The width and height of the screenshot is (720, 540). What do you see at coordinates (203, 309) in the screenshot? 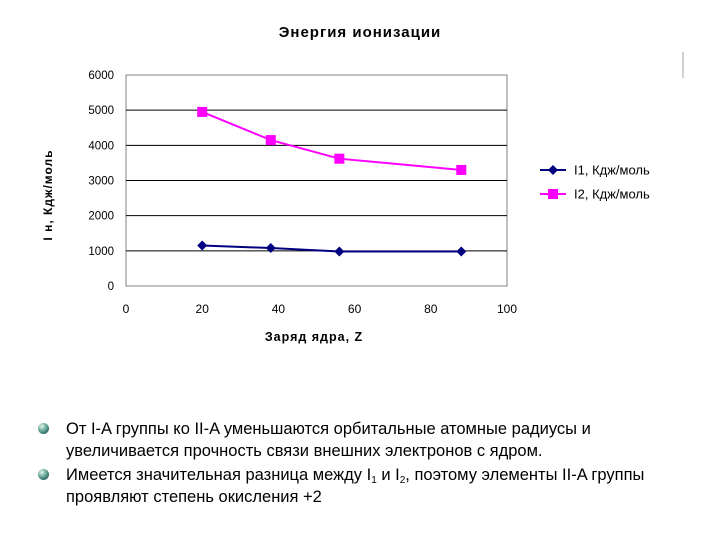
I see `x-tick-label: 20` at bounding box center [203, 309].